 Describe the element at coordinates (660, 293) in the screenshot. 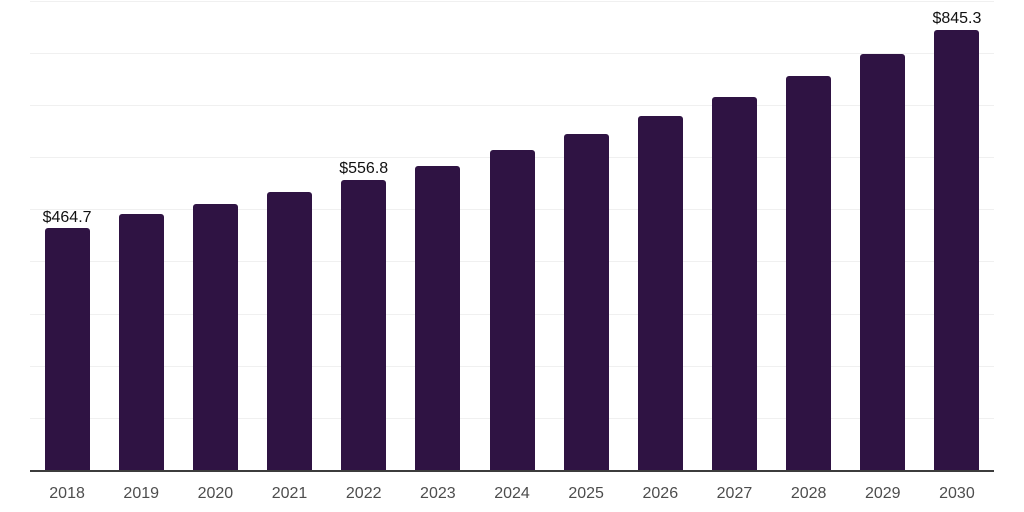

I see `bar-2026` at that location.